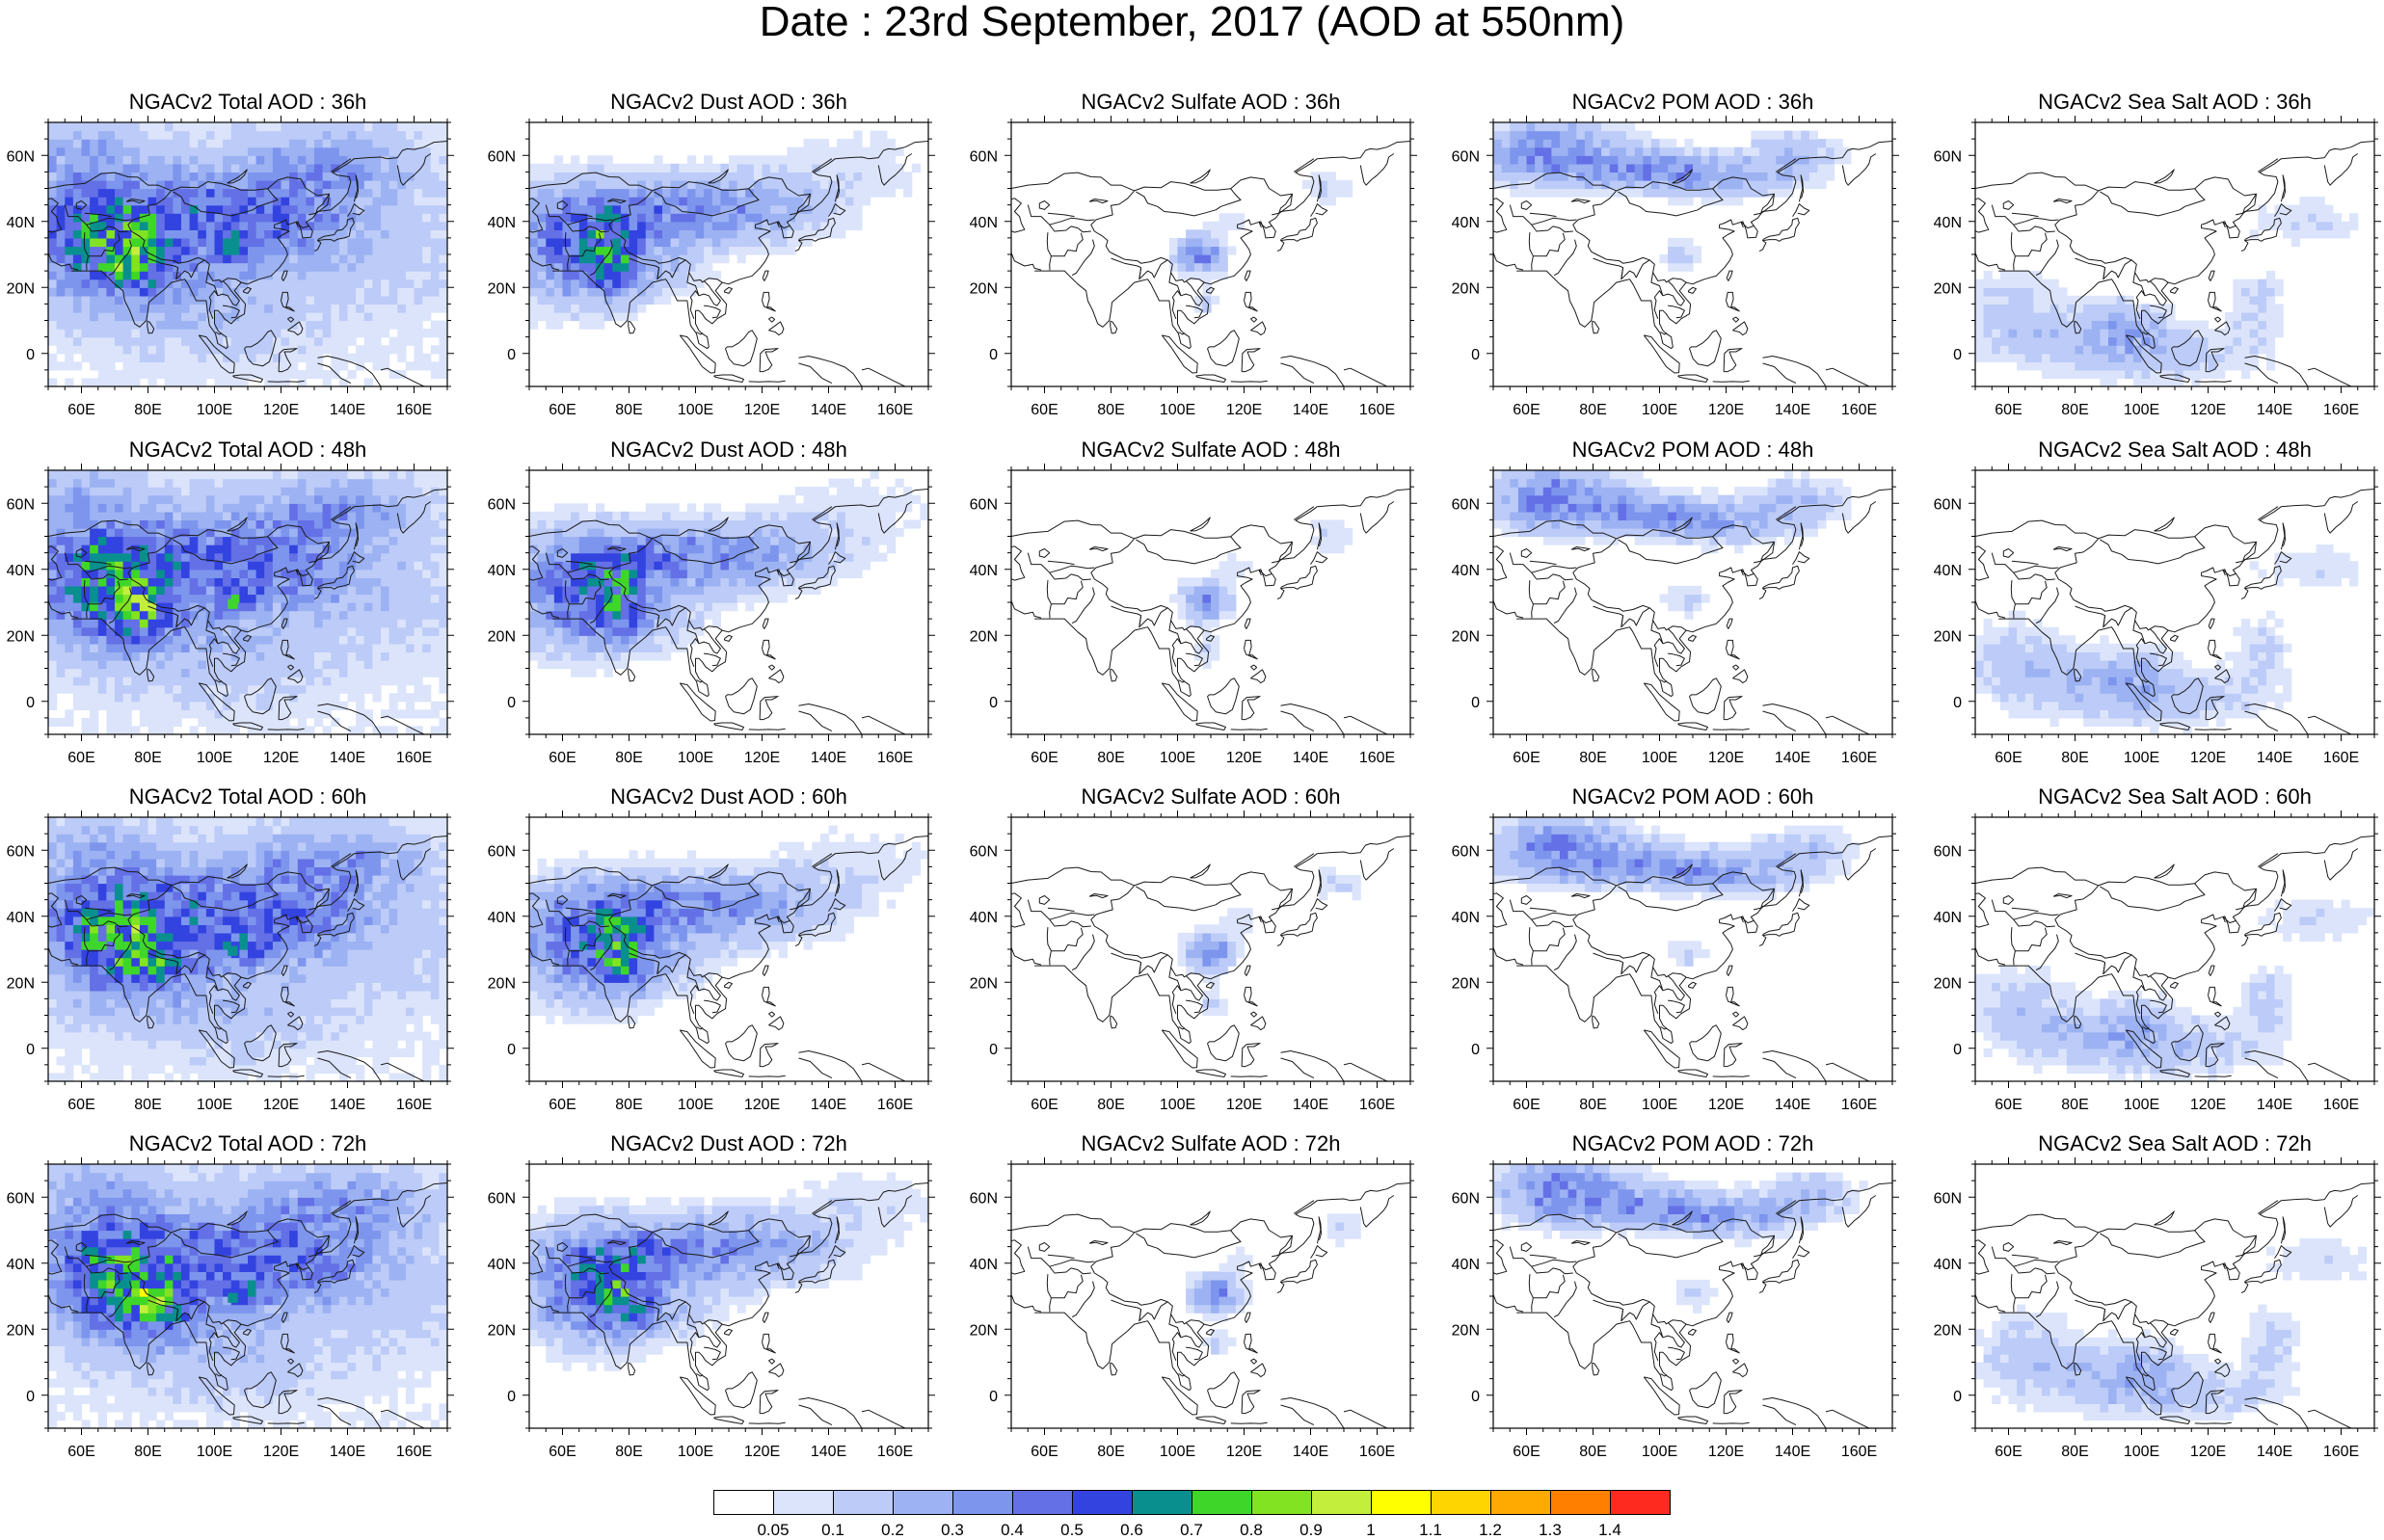 Image resolution: width=2384 pixels, height=1540 pixels. I want to click on panel-title: NGACv2 Dust AOD : 48h, so click(729, 450).